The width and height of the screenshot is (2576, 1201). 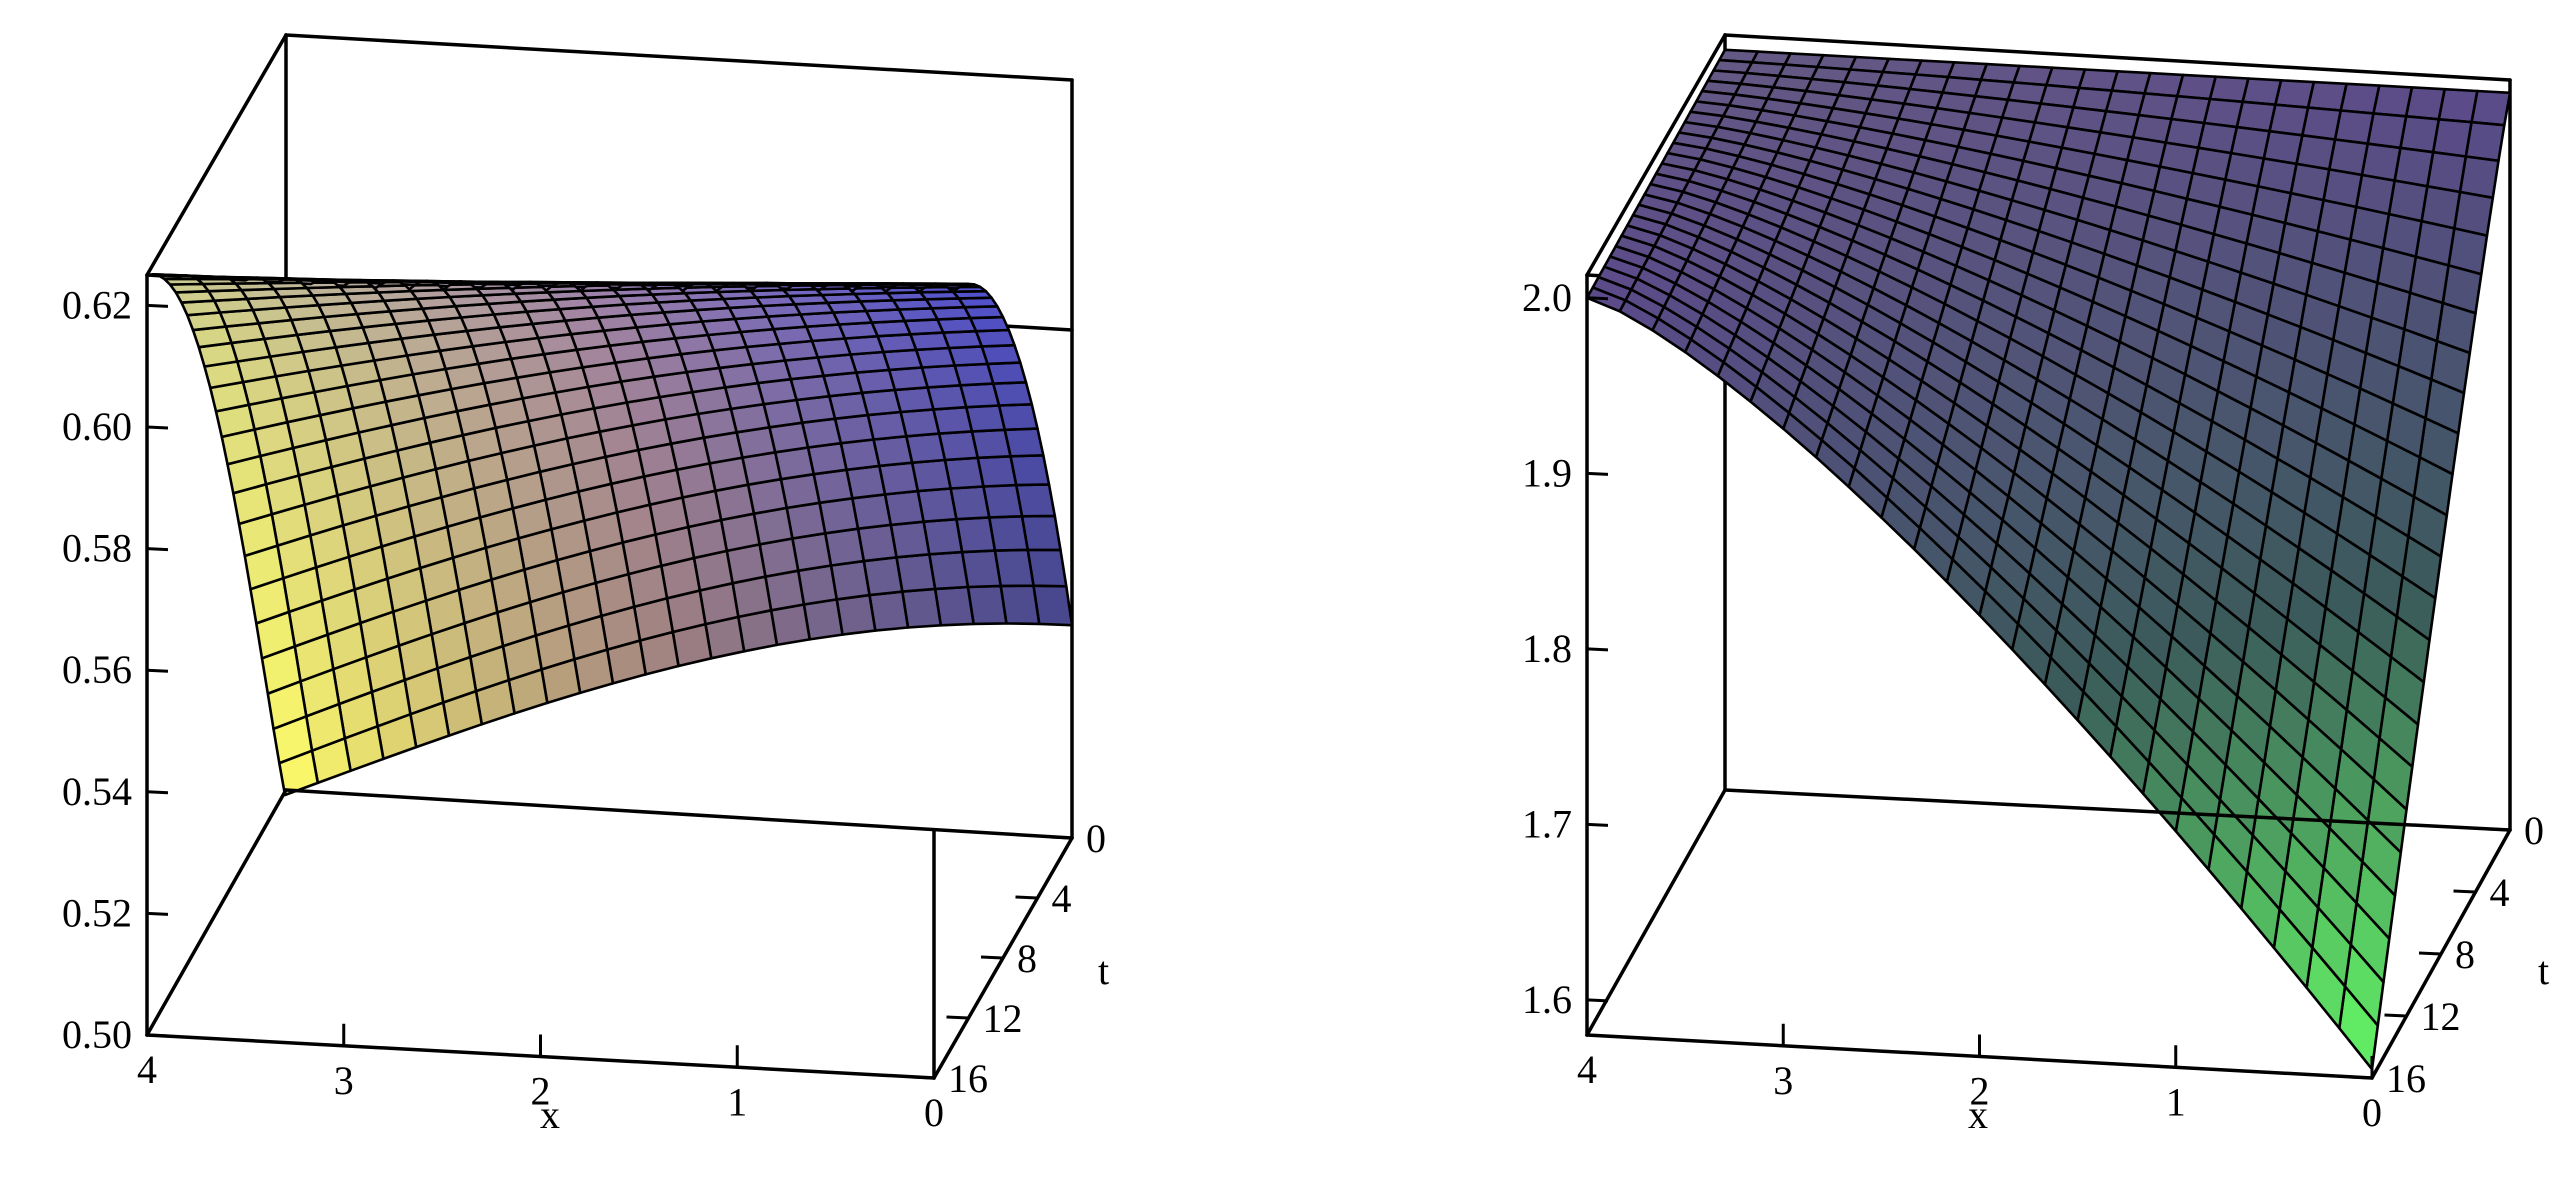 I want to click on z-tick-label: 0.50, so click(x=97, y=1034).